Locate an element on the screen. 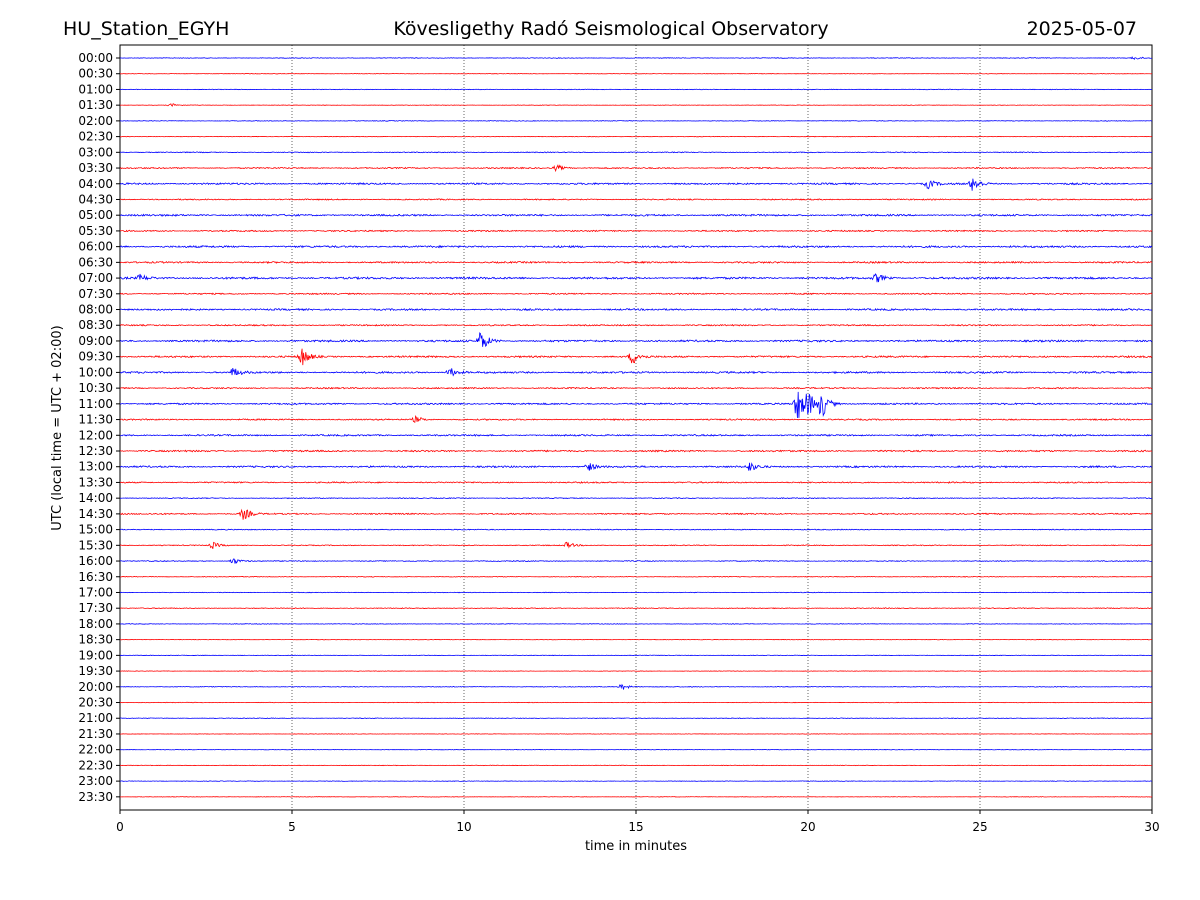 This screenshot has width=1200, height=900. y-tick-label: 02:30 is located at coordinates (95, 137).